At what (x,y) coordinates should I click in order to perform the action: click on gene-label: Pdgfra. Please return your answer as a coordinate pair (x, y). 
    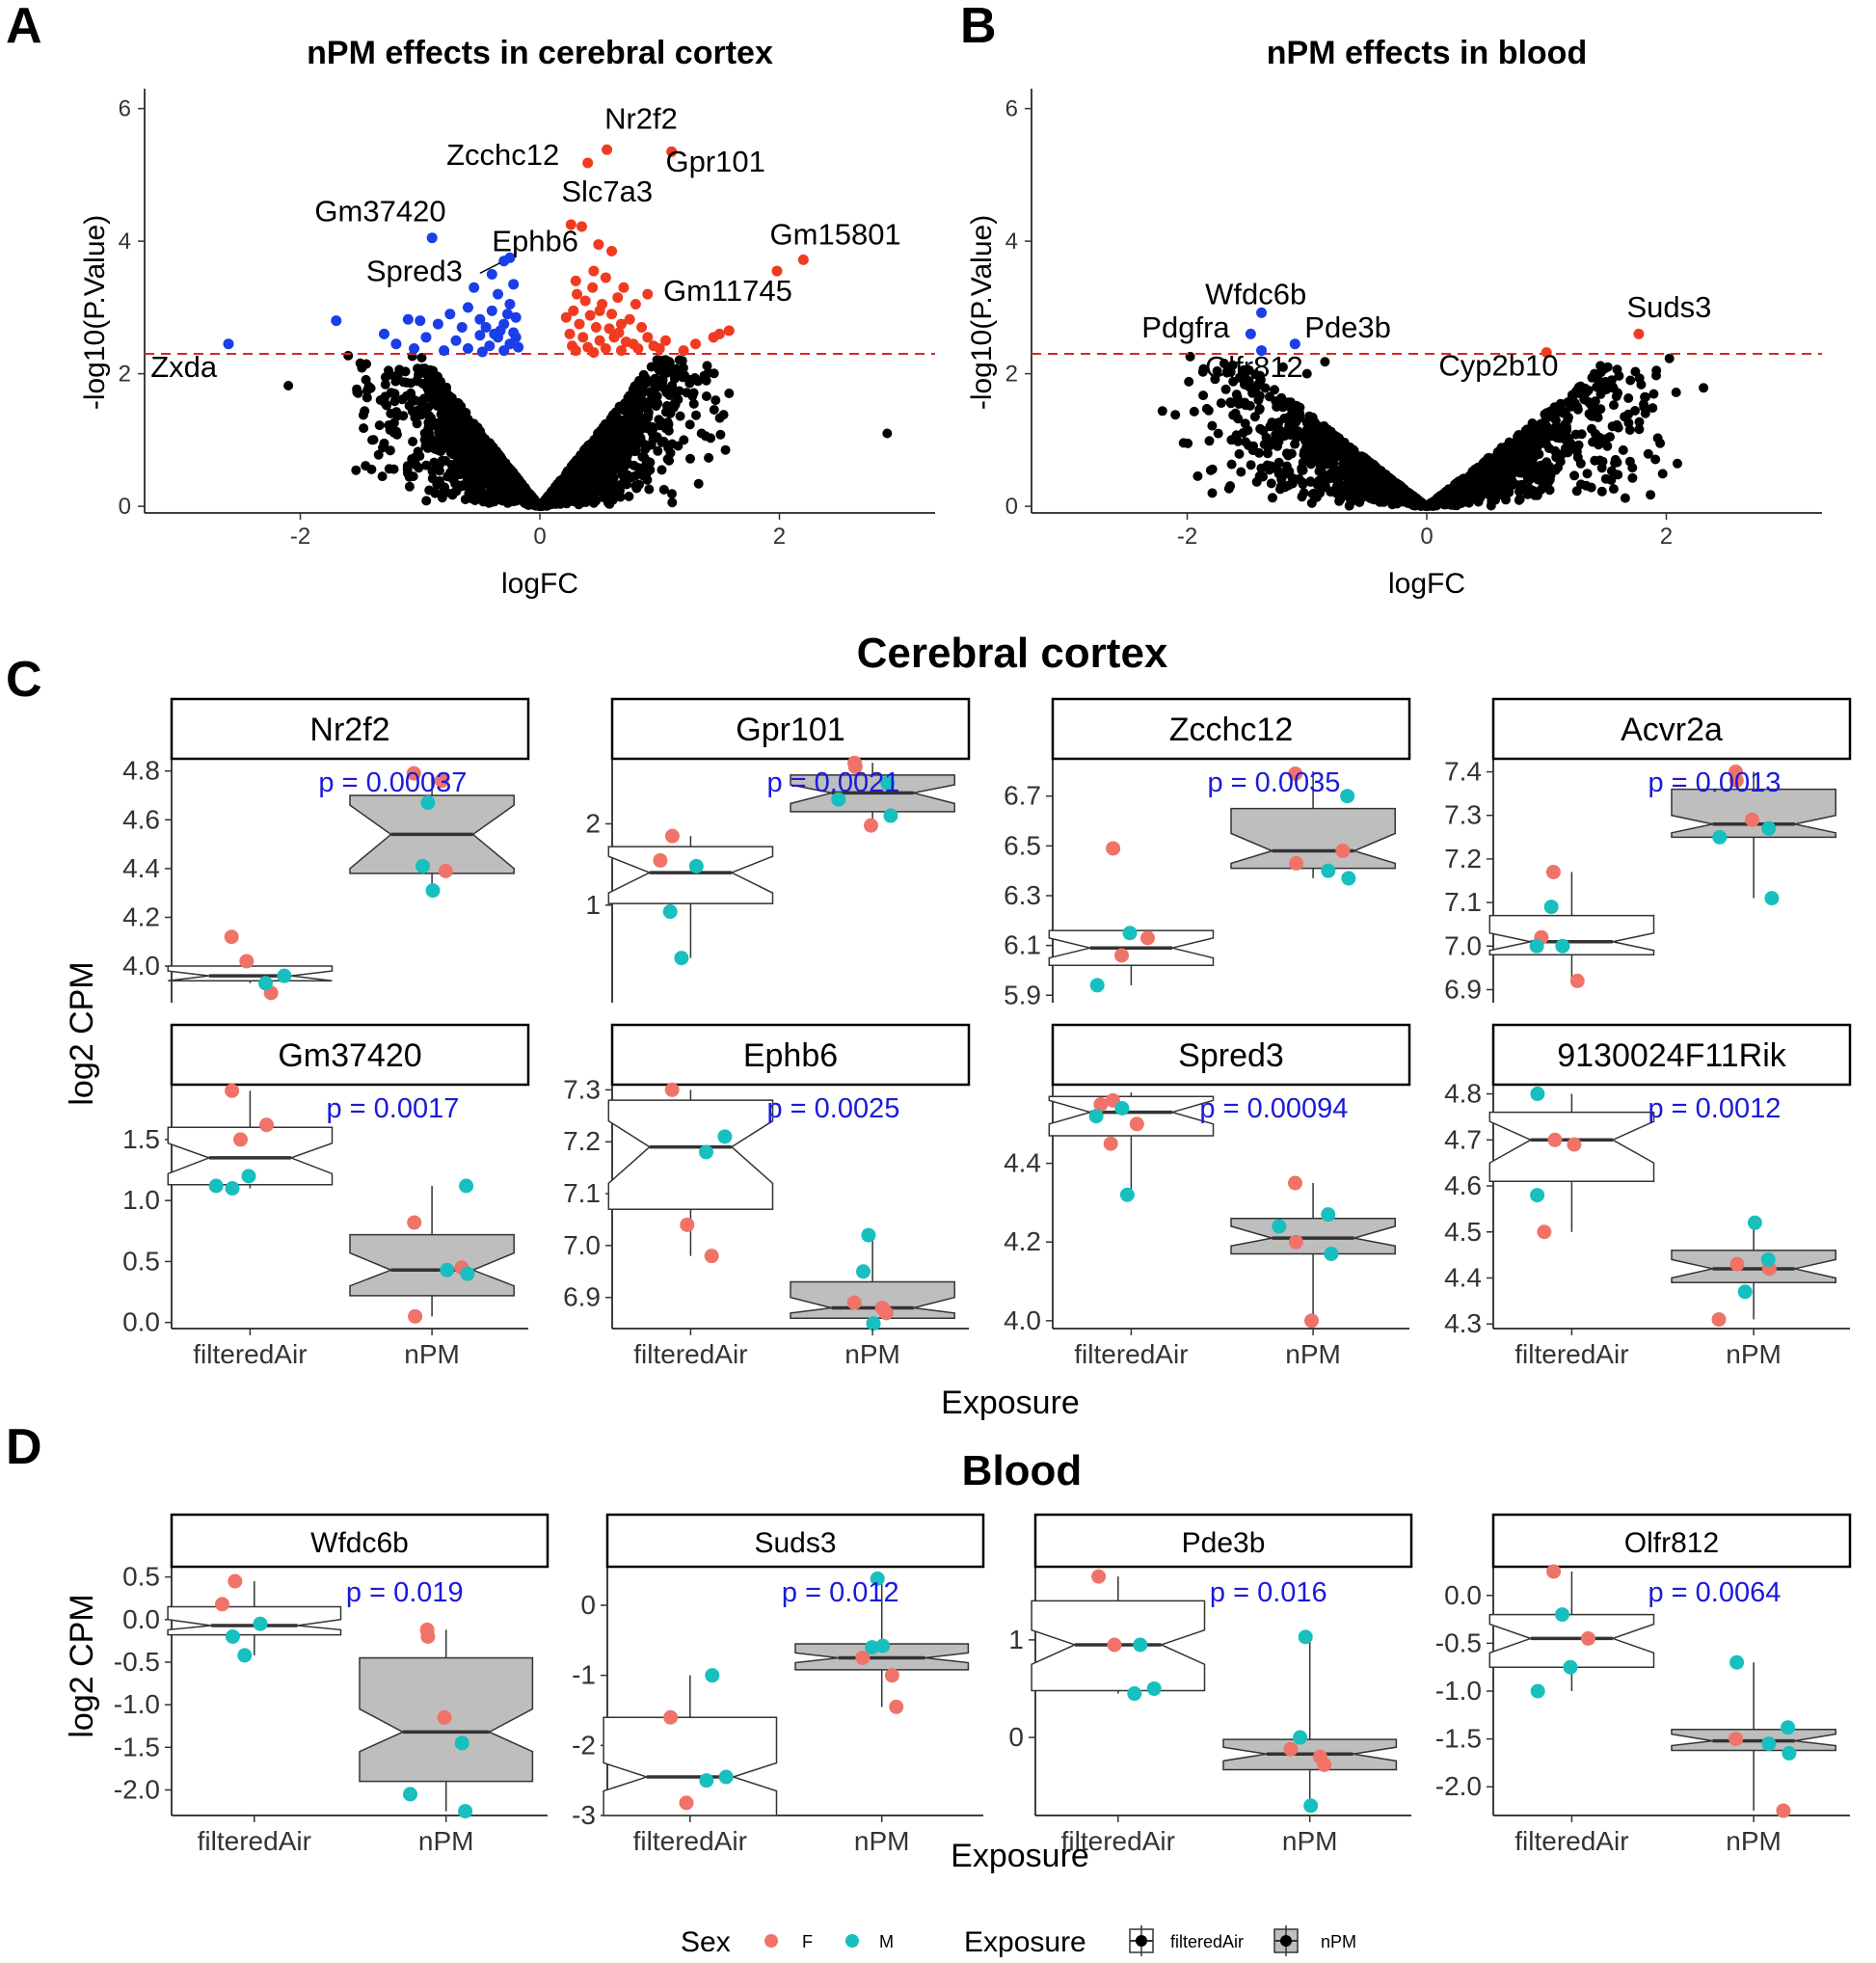
    Looking at the image, I should click on (1185, 327).